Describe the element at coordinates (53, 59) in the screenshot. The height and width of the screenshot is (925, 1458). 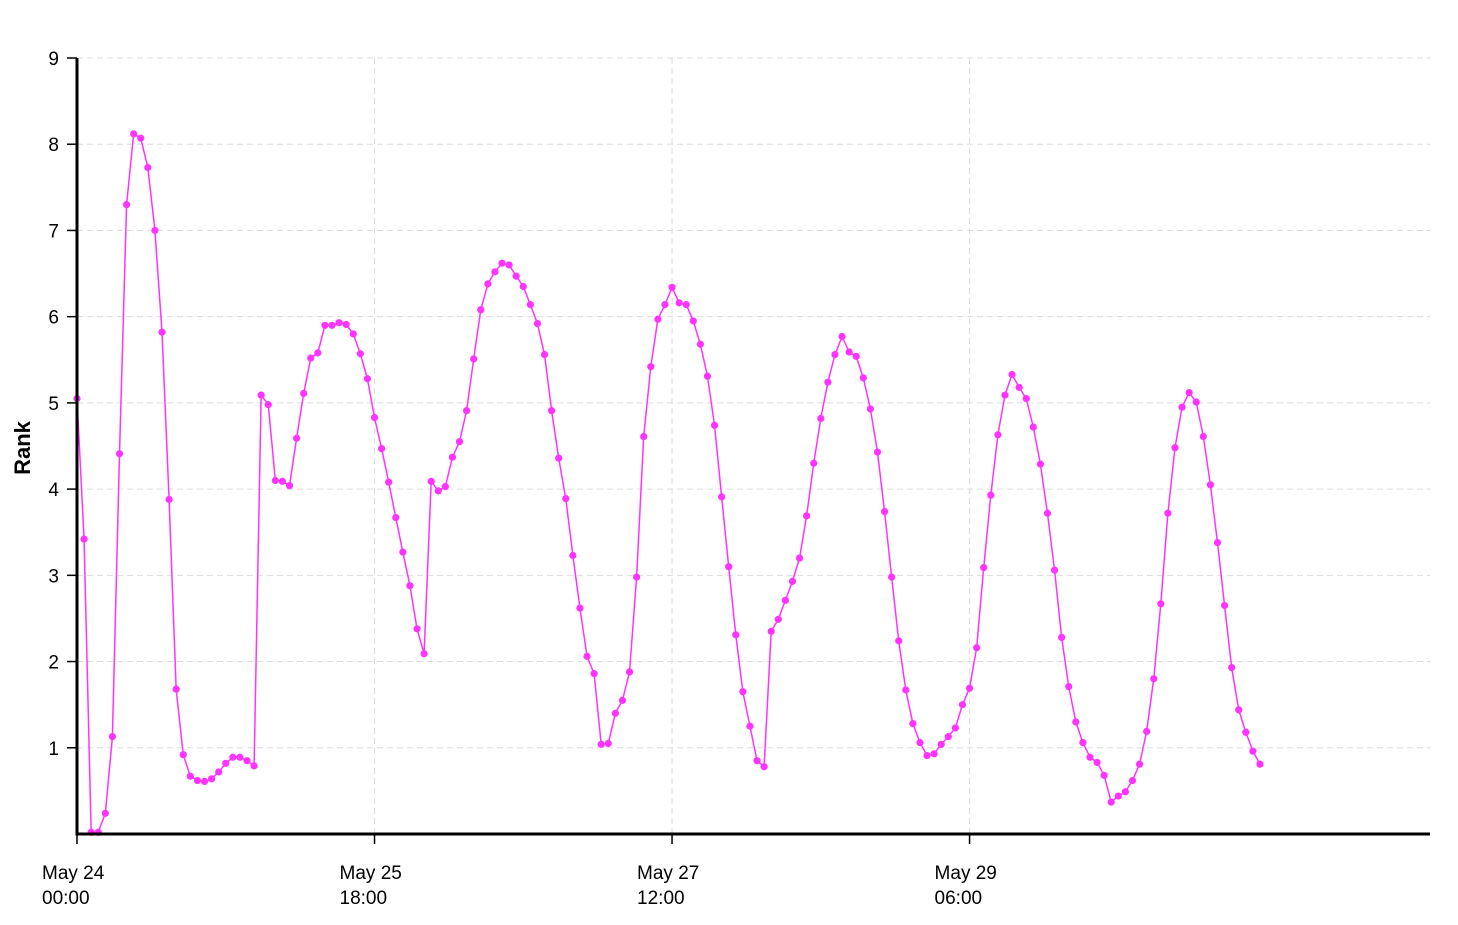
I see `y-tick-label: 9` at that location.